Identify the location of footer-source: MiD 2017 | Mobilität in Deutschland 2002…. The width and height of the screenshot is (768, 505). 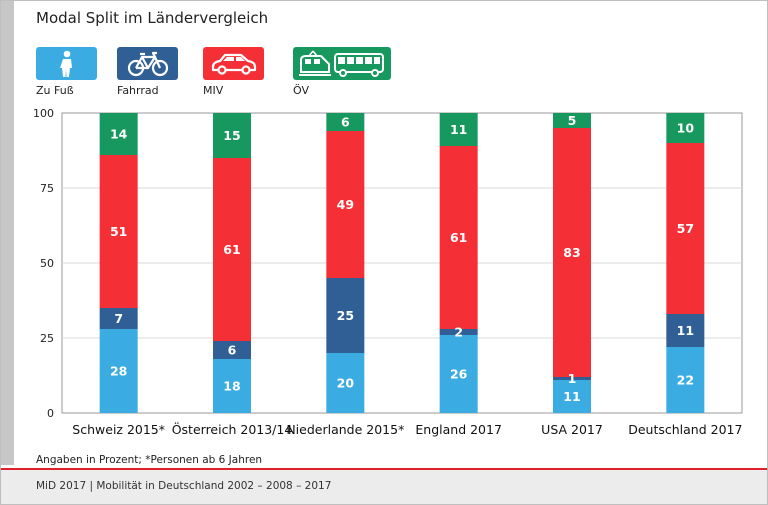
(184, 486).